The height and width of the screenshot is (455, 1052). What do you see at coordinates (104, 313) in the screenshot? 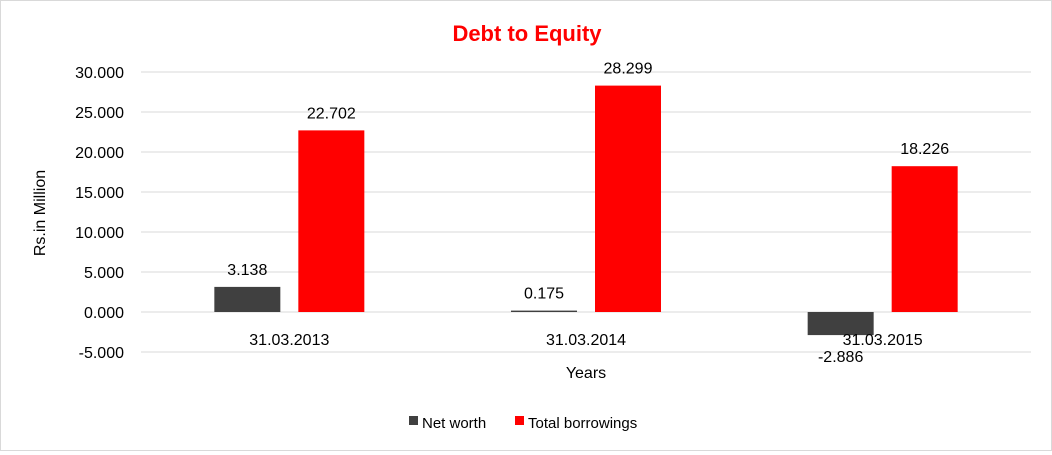
I see `y-tick-label: 0.000` at bounding box center [104, 313].